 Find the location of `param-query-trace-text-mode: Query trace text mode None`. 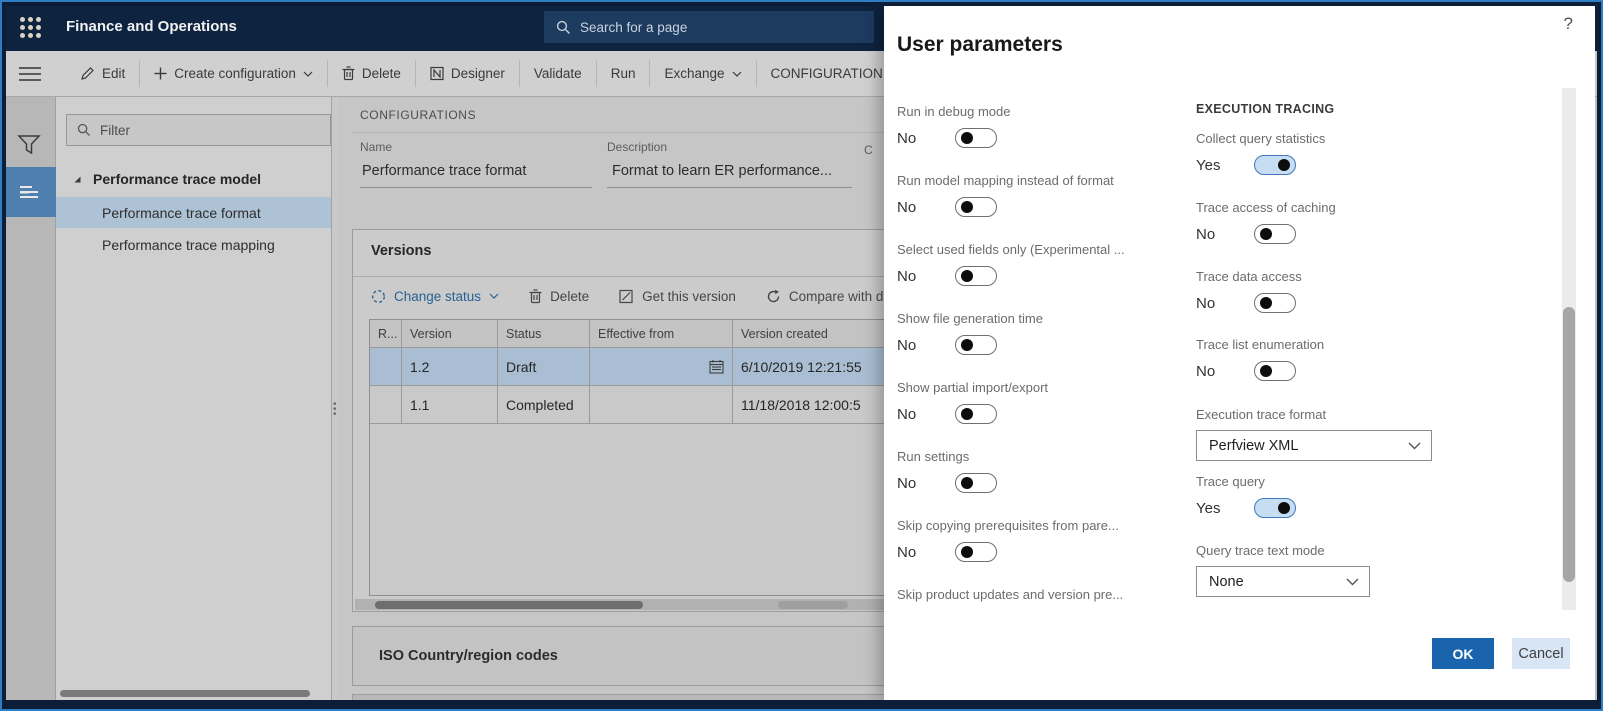

param-query-trace-text-mode: Query trace text mode None is located at coordinates (1326, 570).